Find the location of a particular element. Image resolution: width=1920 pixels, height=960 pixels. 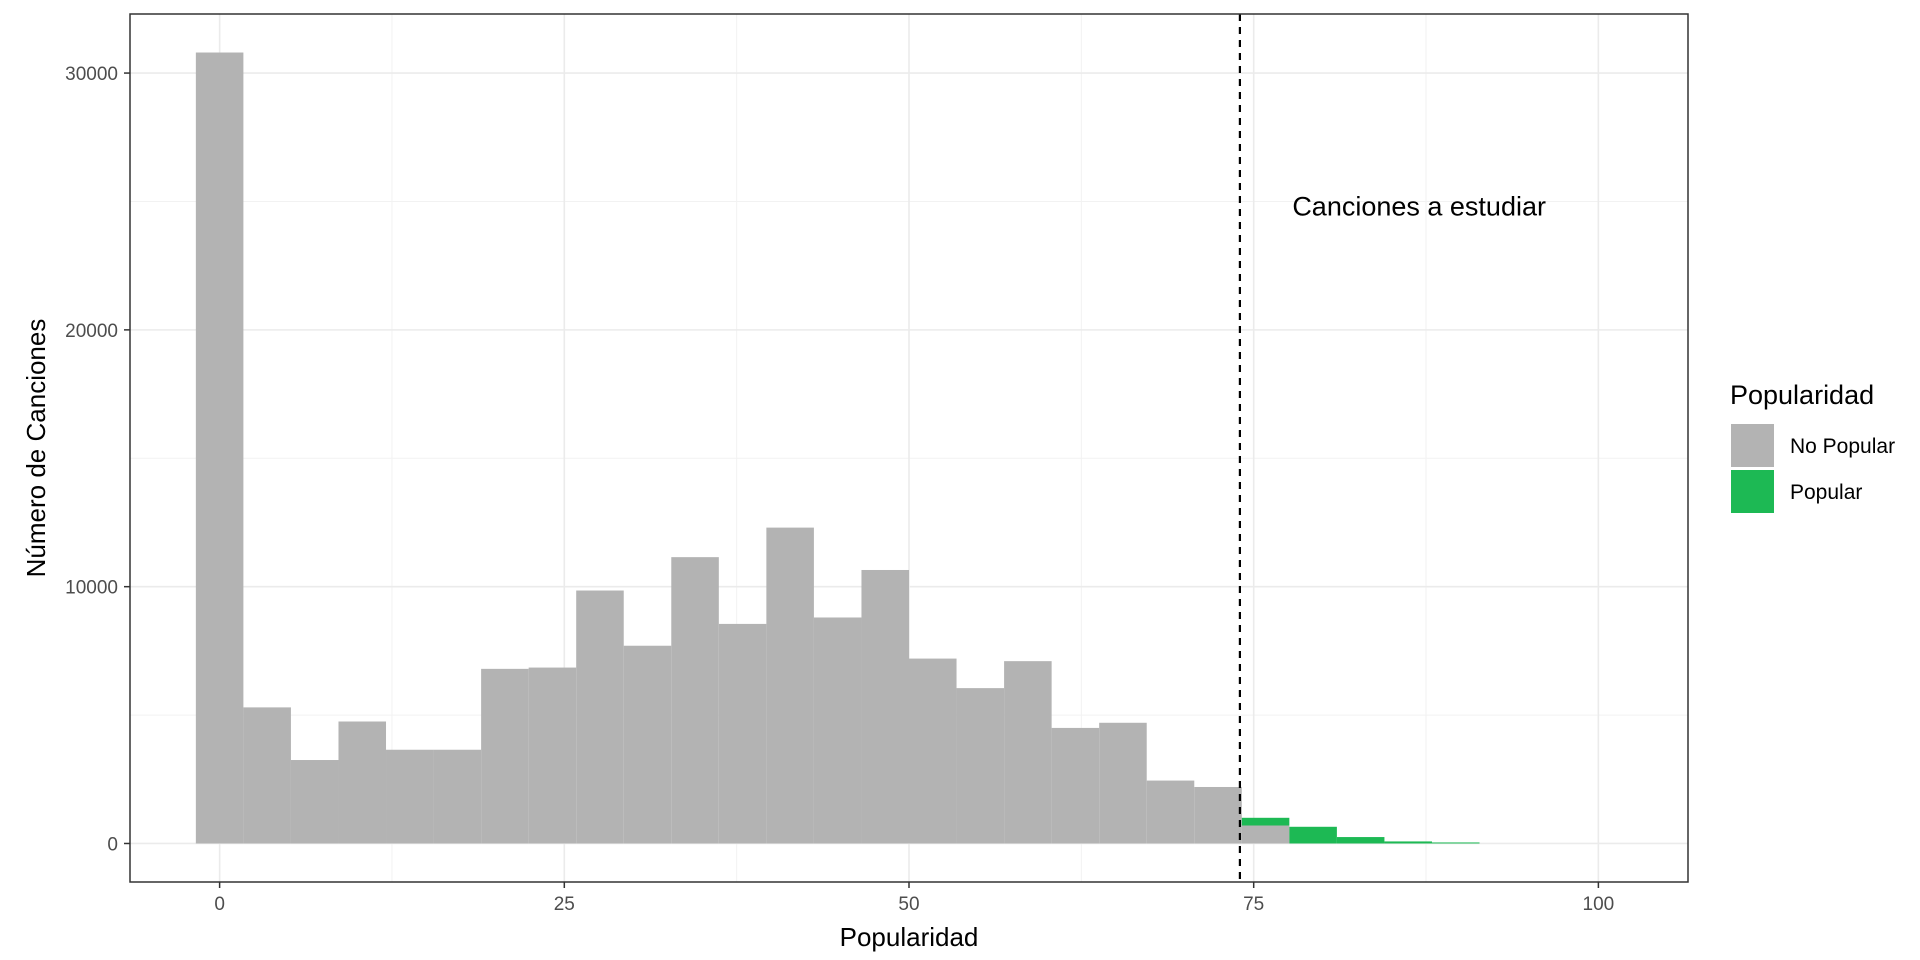

y-tick-label: 20000 is located at coordinates (91, 331).